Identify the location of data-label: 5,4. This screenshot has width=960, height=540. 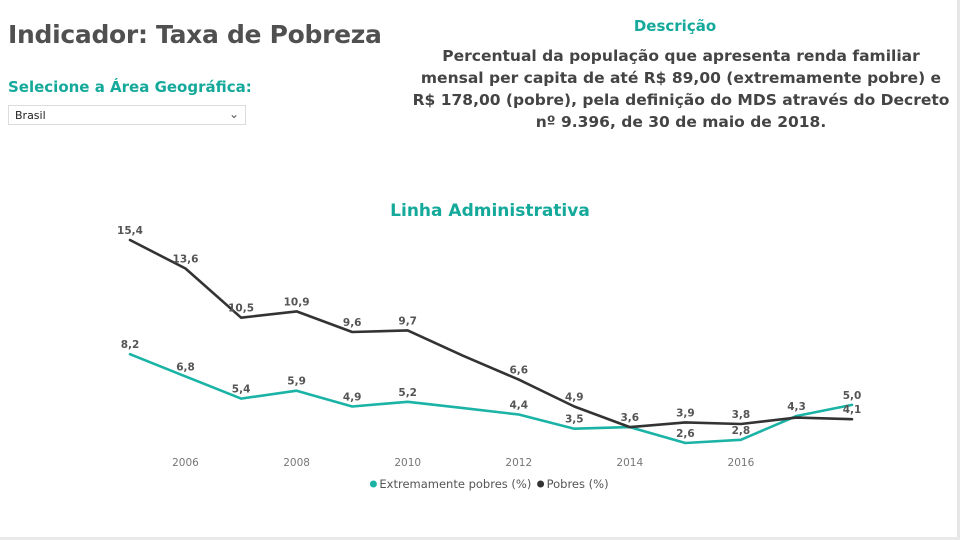
(241, 390).